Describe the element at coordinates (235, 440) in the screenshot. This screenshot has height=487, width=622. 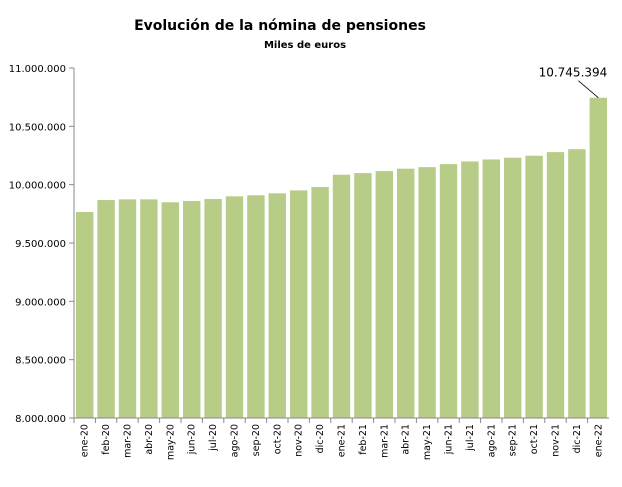
I see `x-tick-label: ago-20` at that location.